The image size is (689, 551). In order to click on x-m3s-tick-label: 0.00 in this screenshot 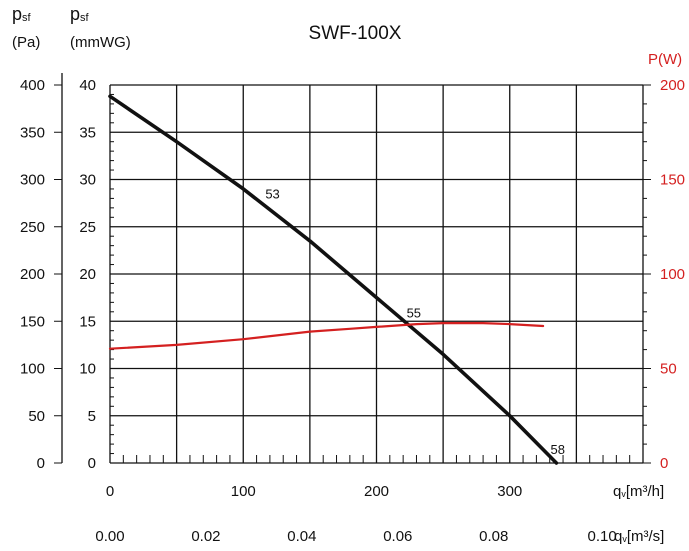, I will do `click(109, 536)`.